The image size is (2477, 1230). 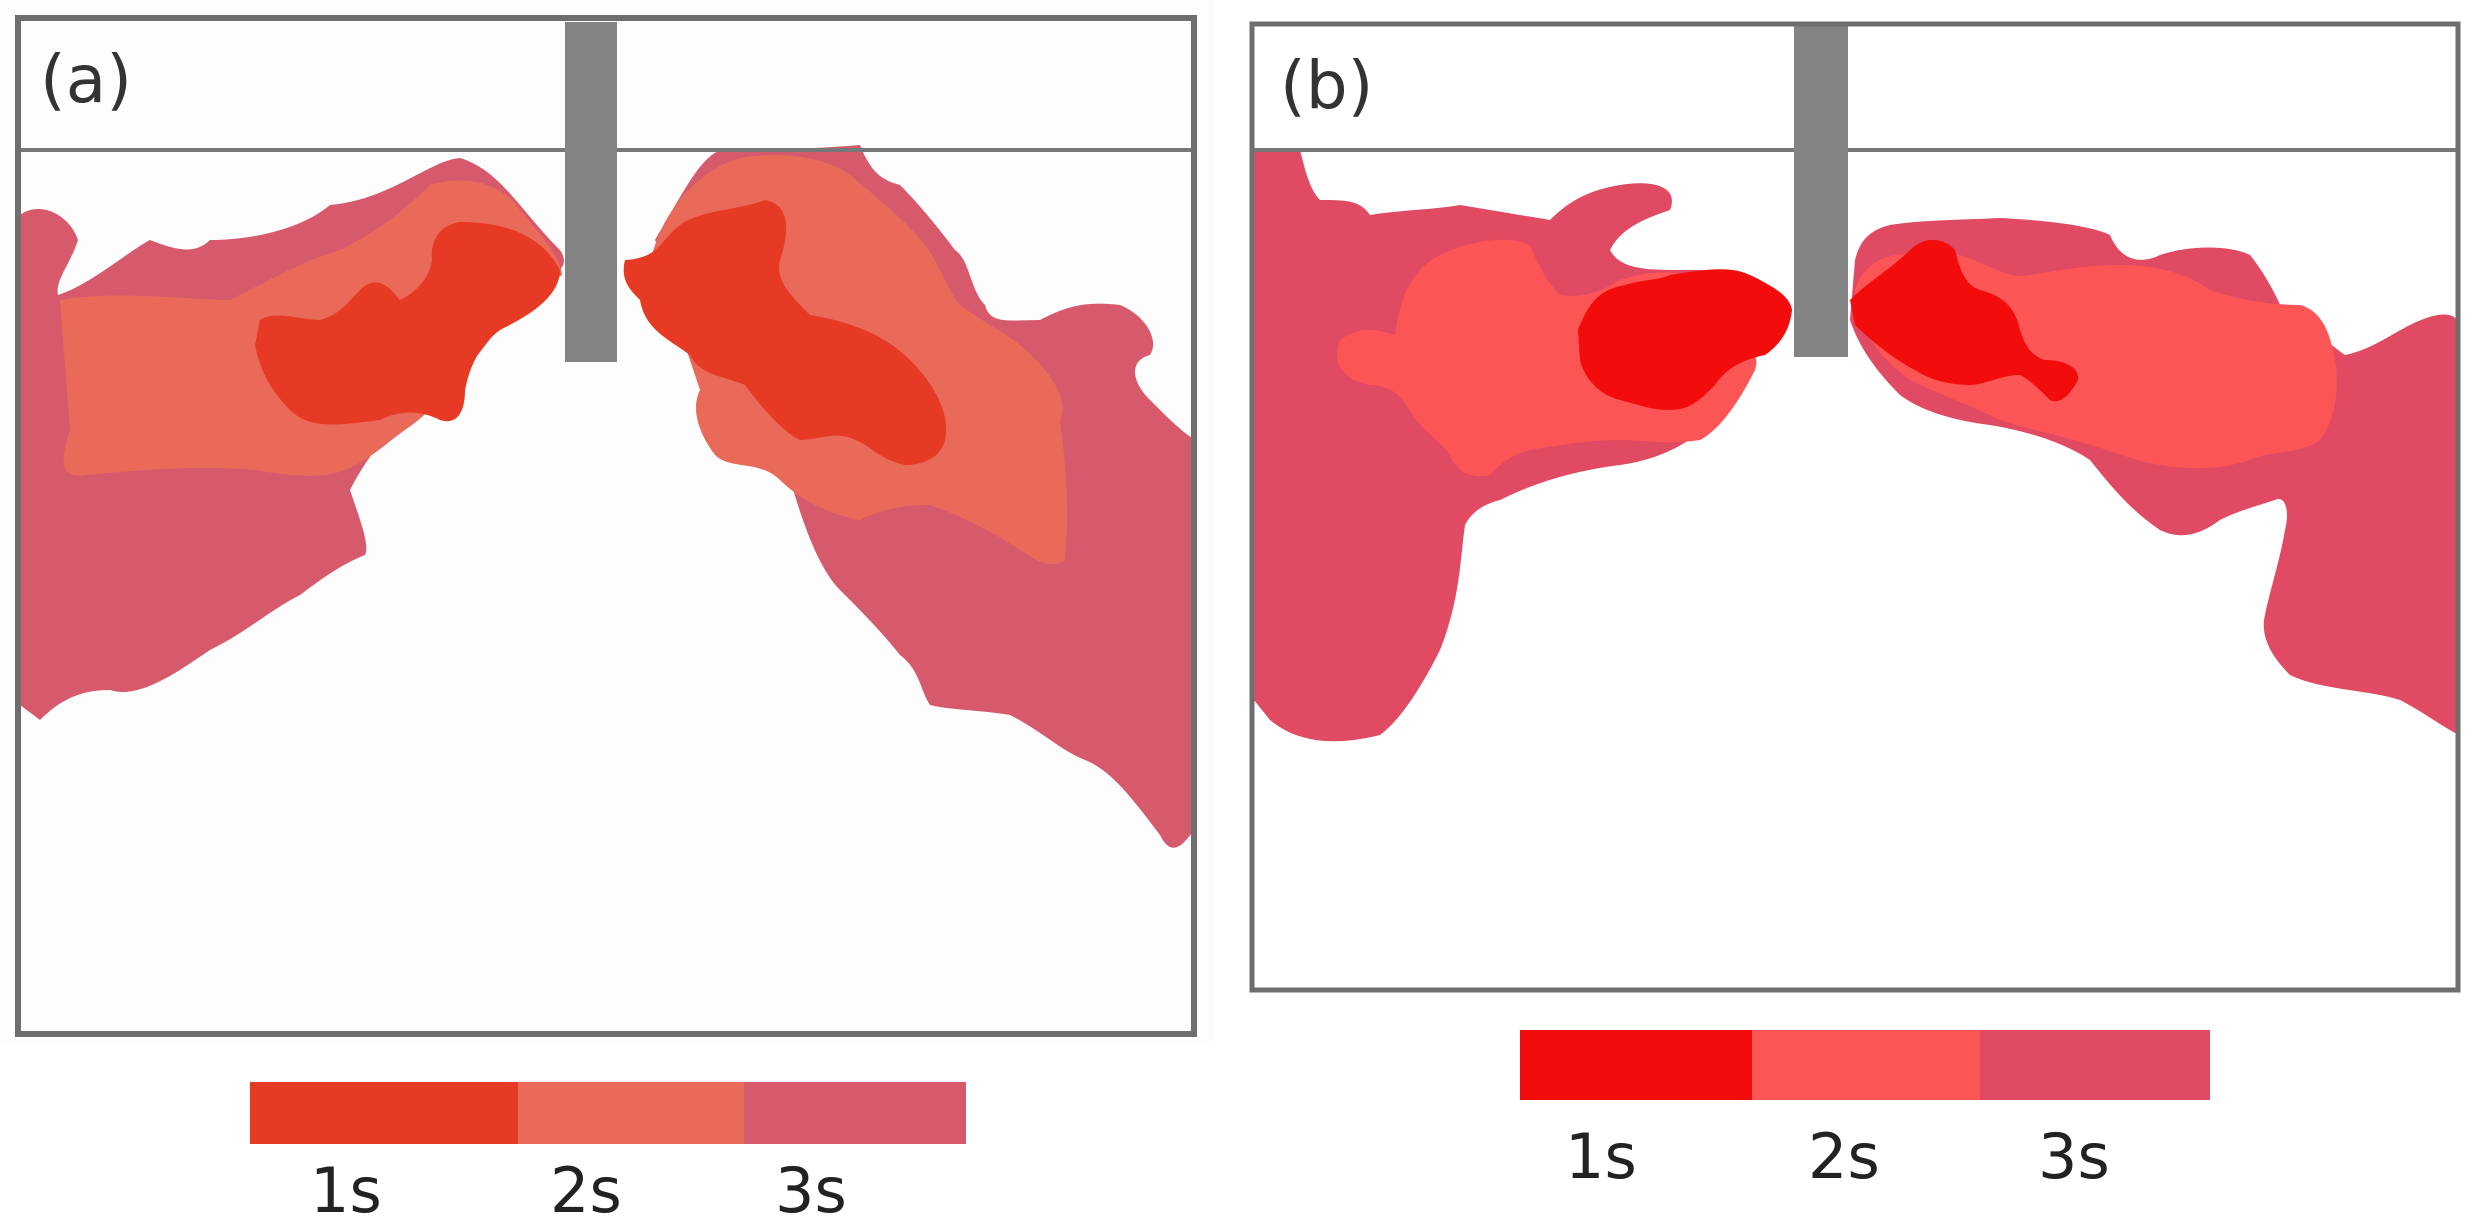 What do you see at coordinates (1964, 320) in the screenshot?
I see `panel-b-region-1s-right` at bounding box center [1964, 320].